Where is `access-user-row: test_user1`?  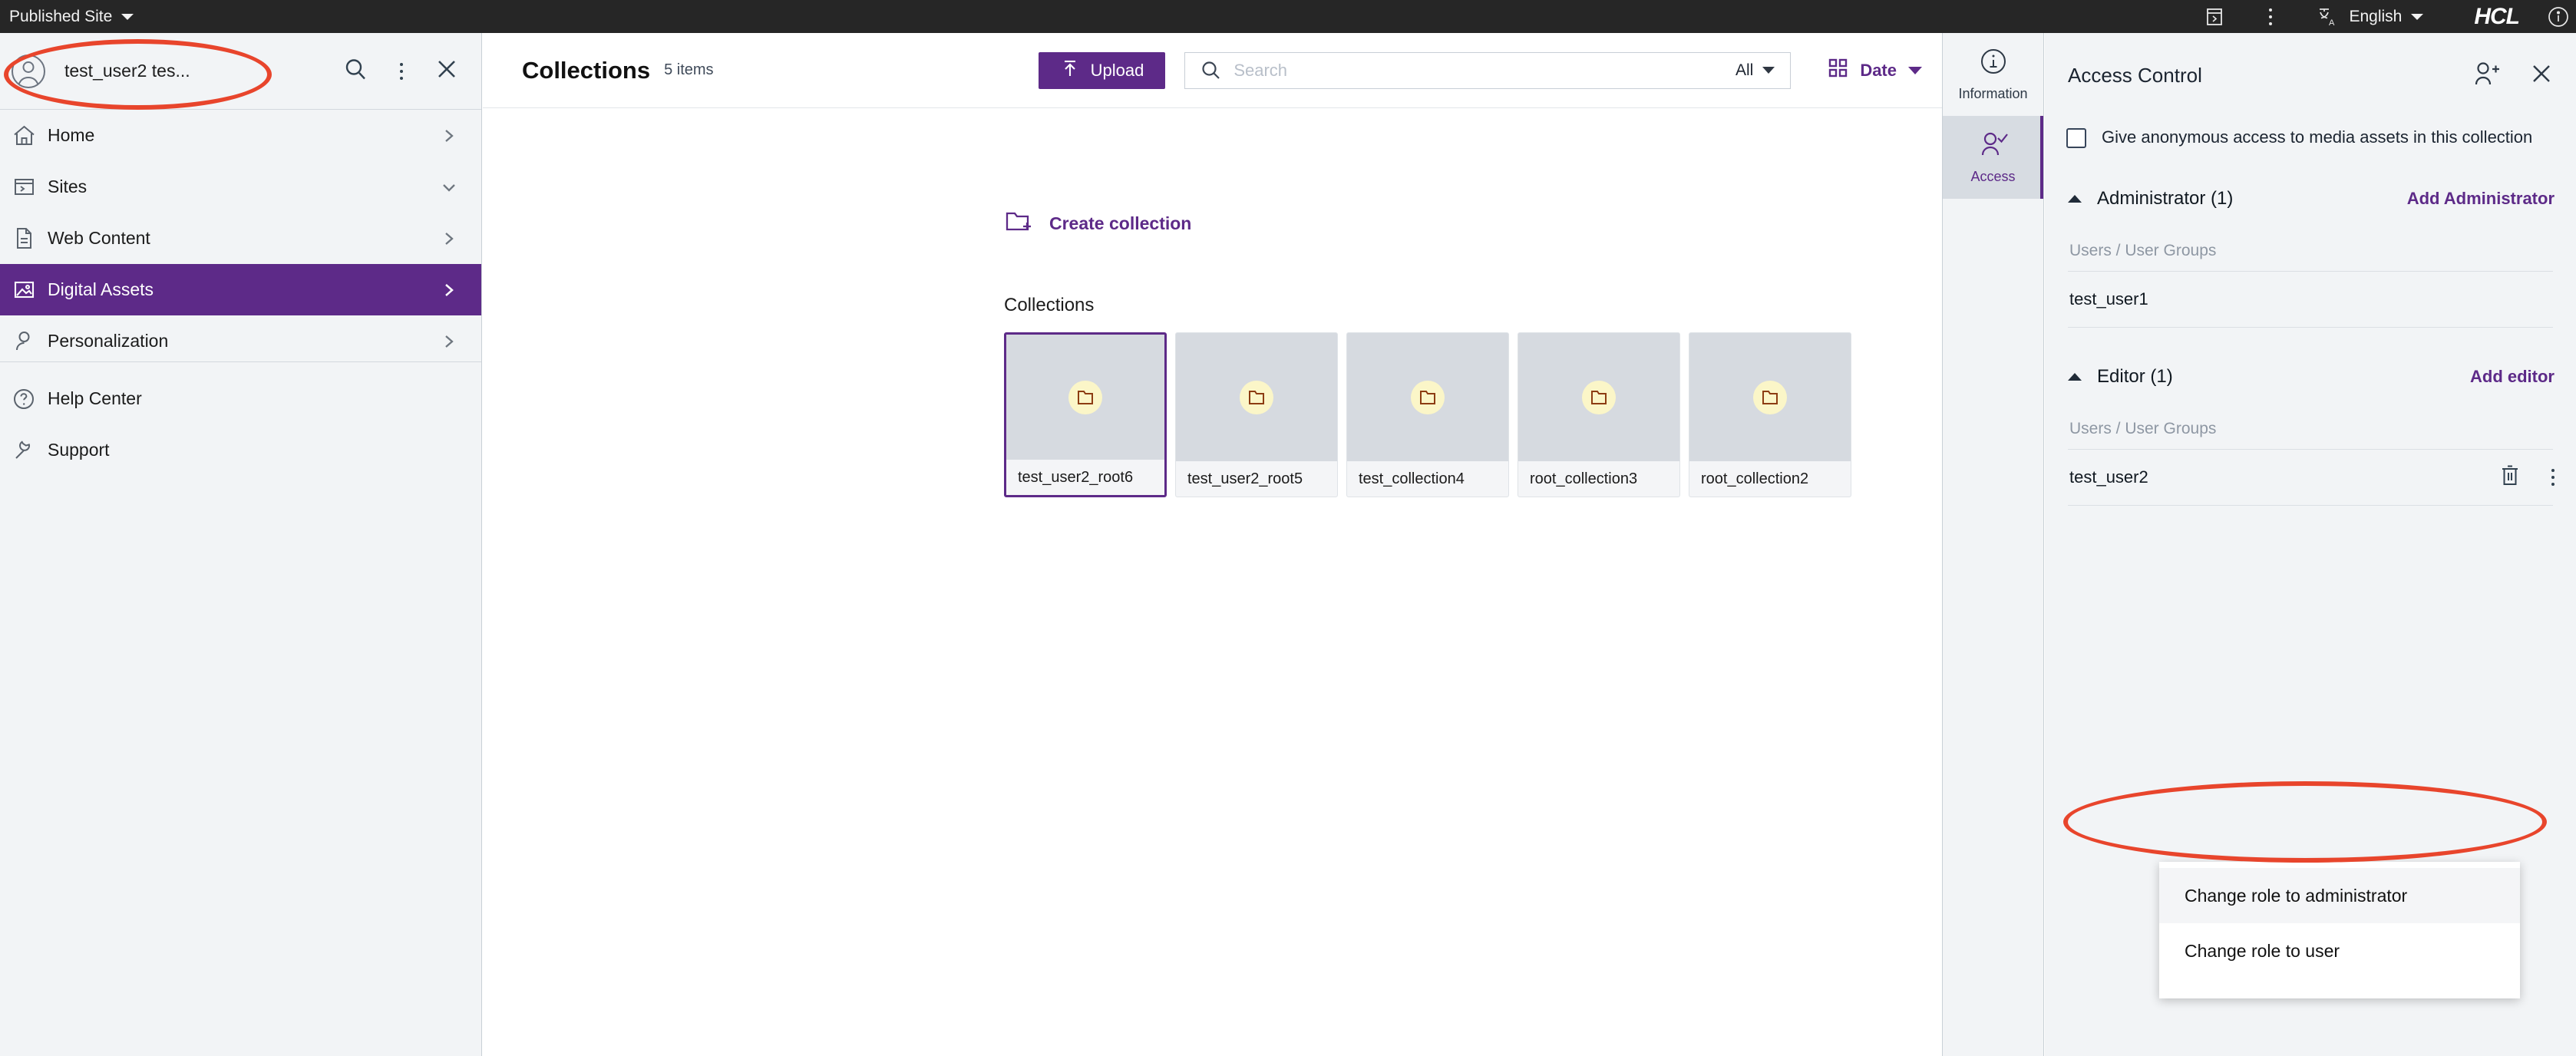
access-user-row: test_user1 is located at coordinates (2310, 299).